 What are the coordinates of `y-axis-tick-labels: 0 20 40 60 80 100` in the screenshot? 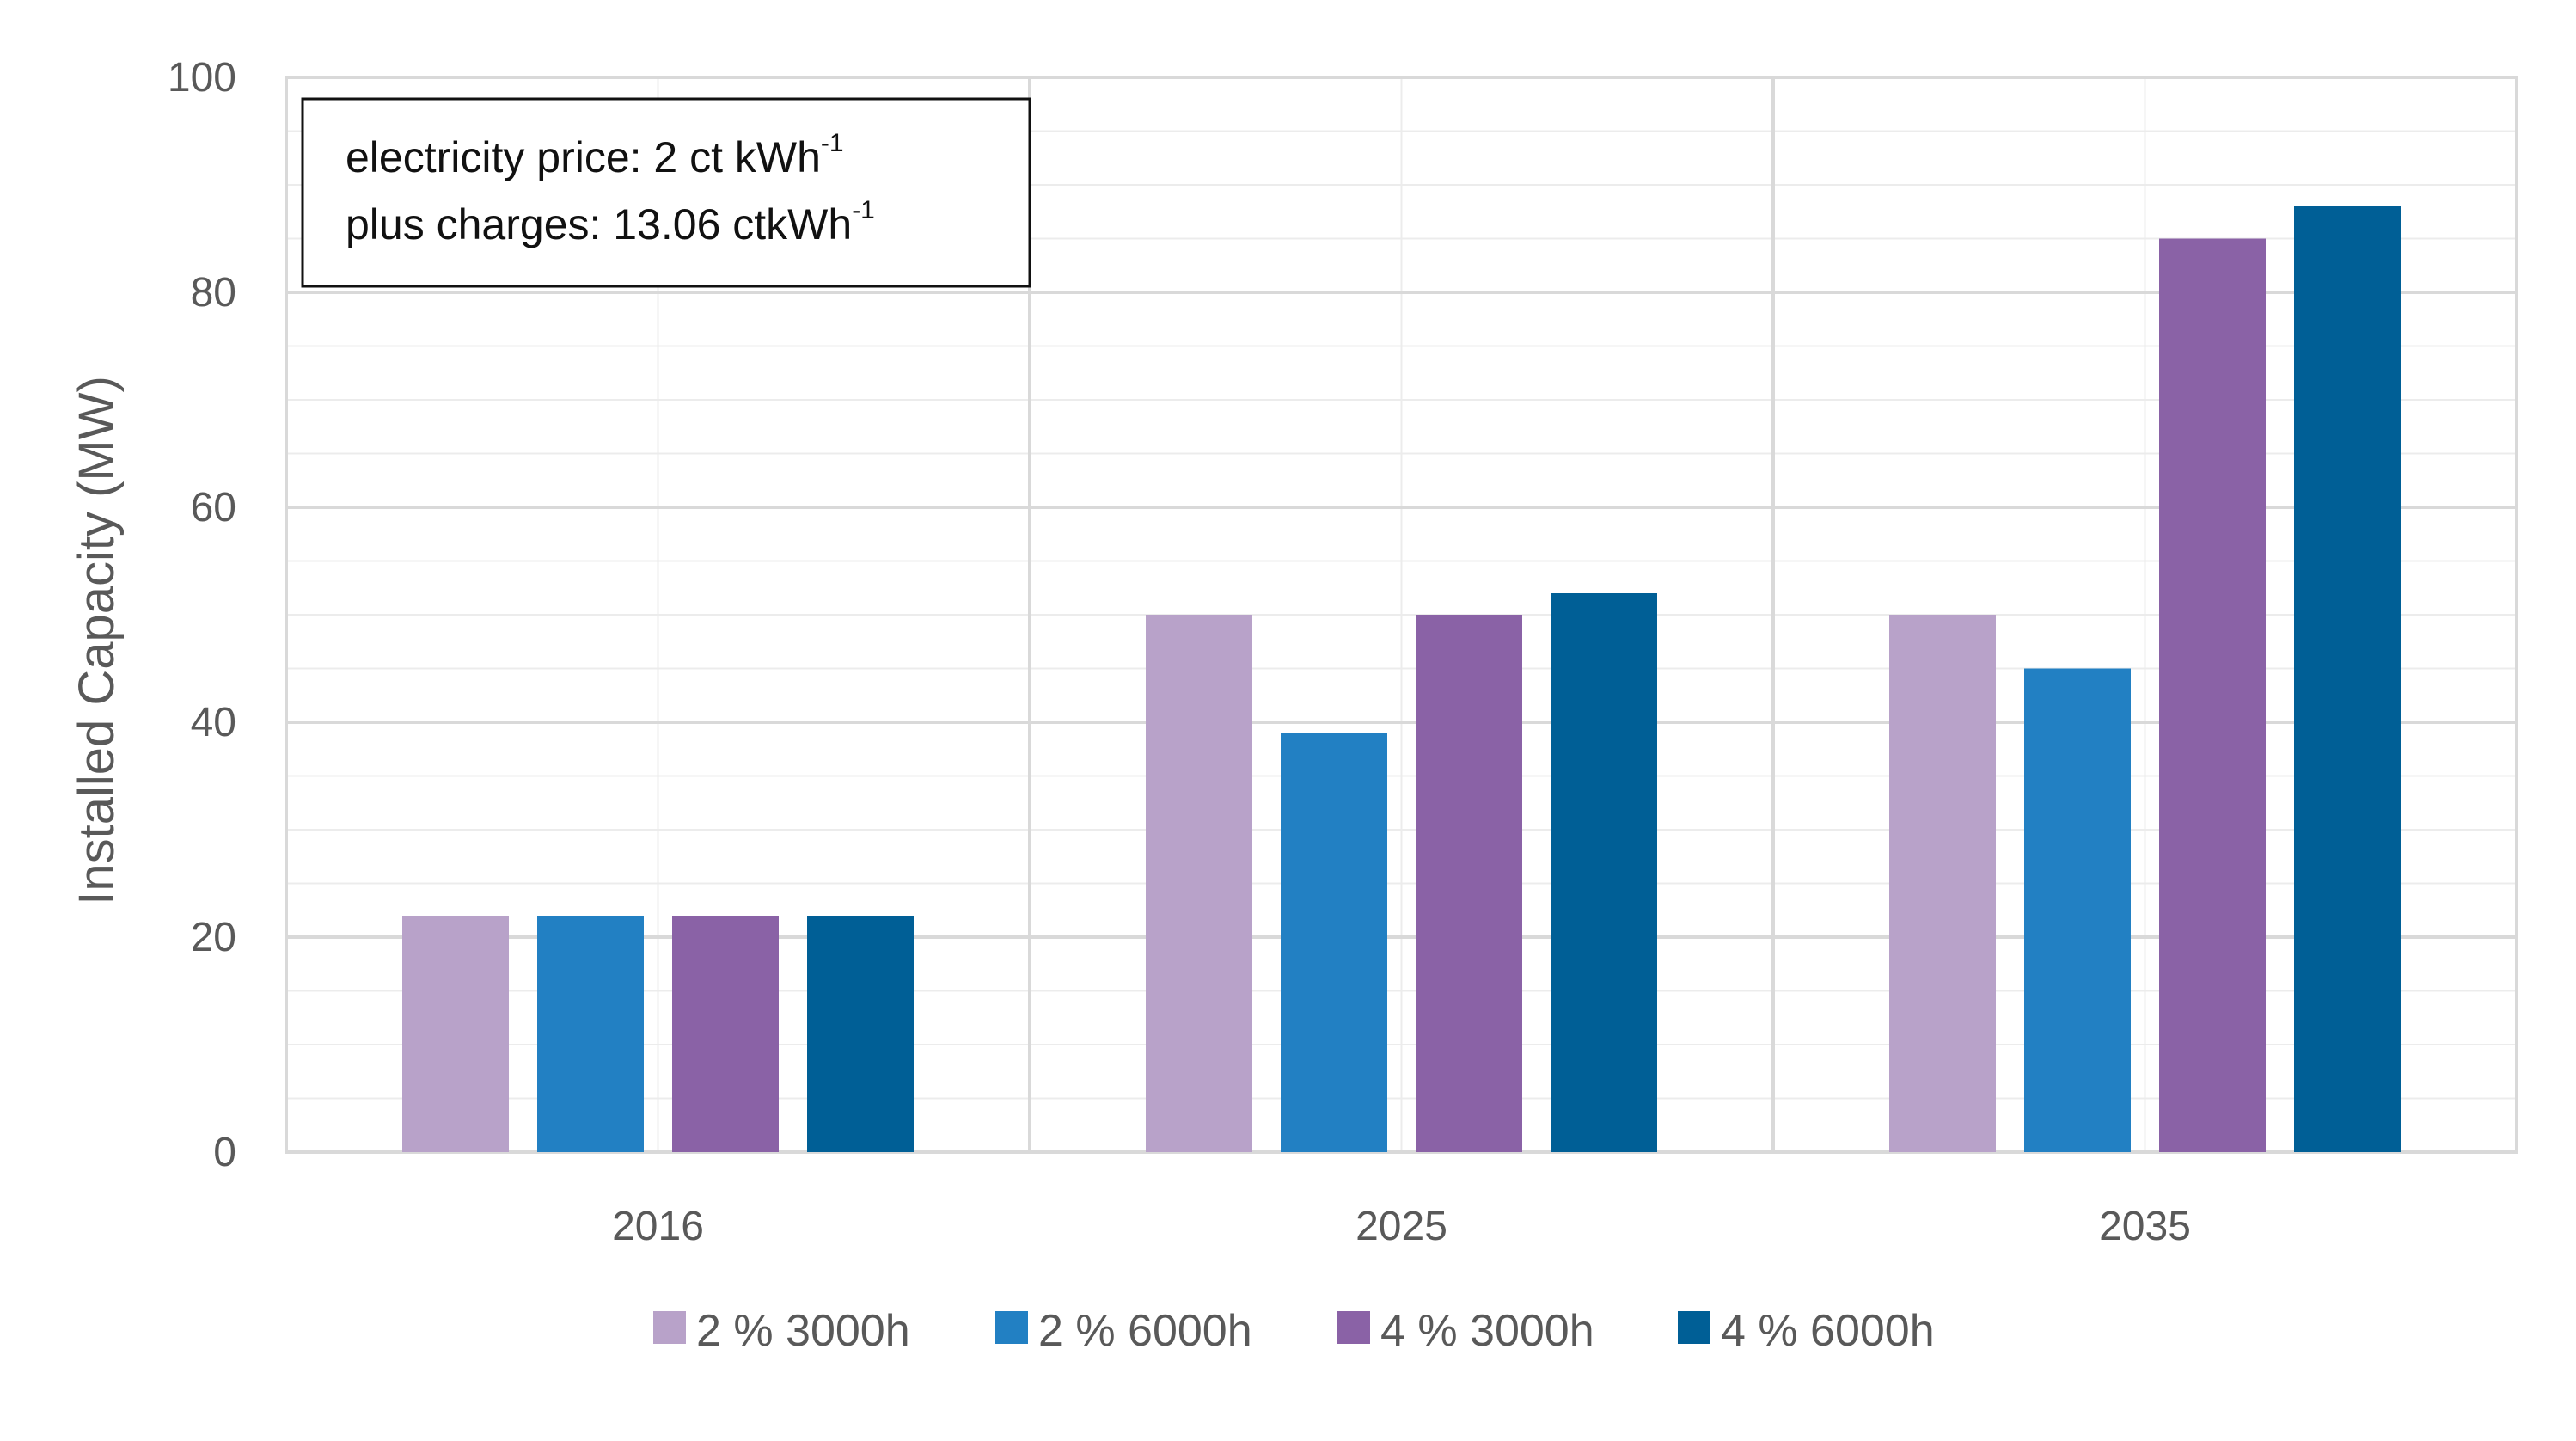 It's located at (202, 615).